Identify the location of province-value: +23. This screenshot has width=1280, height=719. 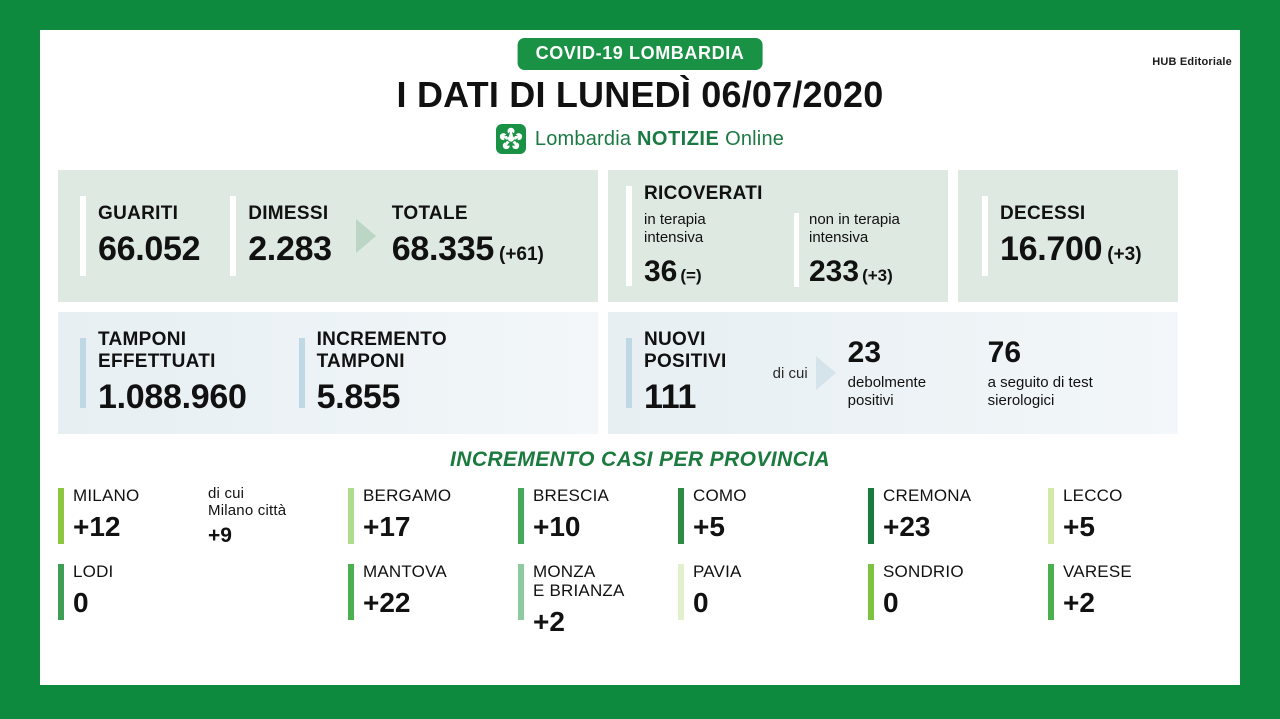
(907, 527).